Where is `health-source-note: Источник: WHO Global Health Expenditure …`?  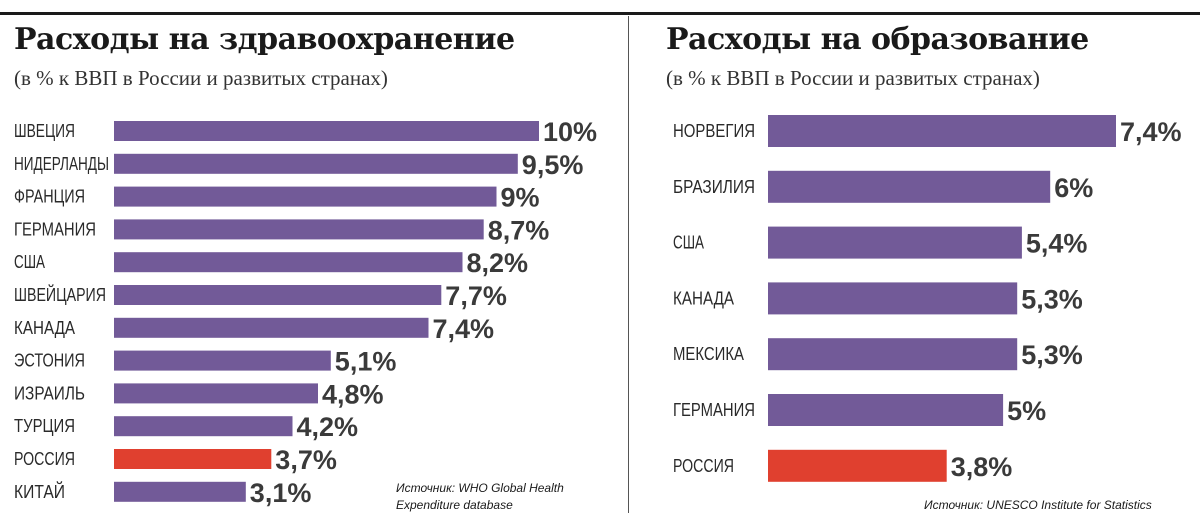 health-source-note: Источник: WHO Global Health Expenditure … is located at coordinates (480, 497).